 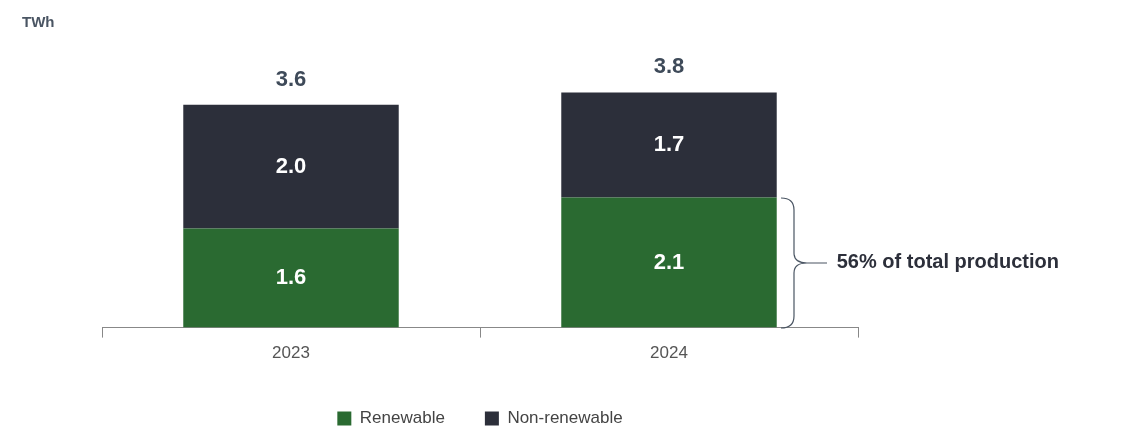 What do you see at coordinates (38, 21) in the screenshot?
I see `text: TWh` at bounding box center [38, 21].